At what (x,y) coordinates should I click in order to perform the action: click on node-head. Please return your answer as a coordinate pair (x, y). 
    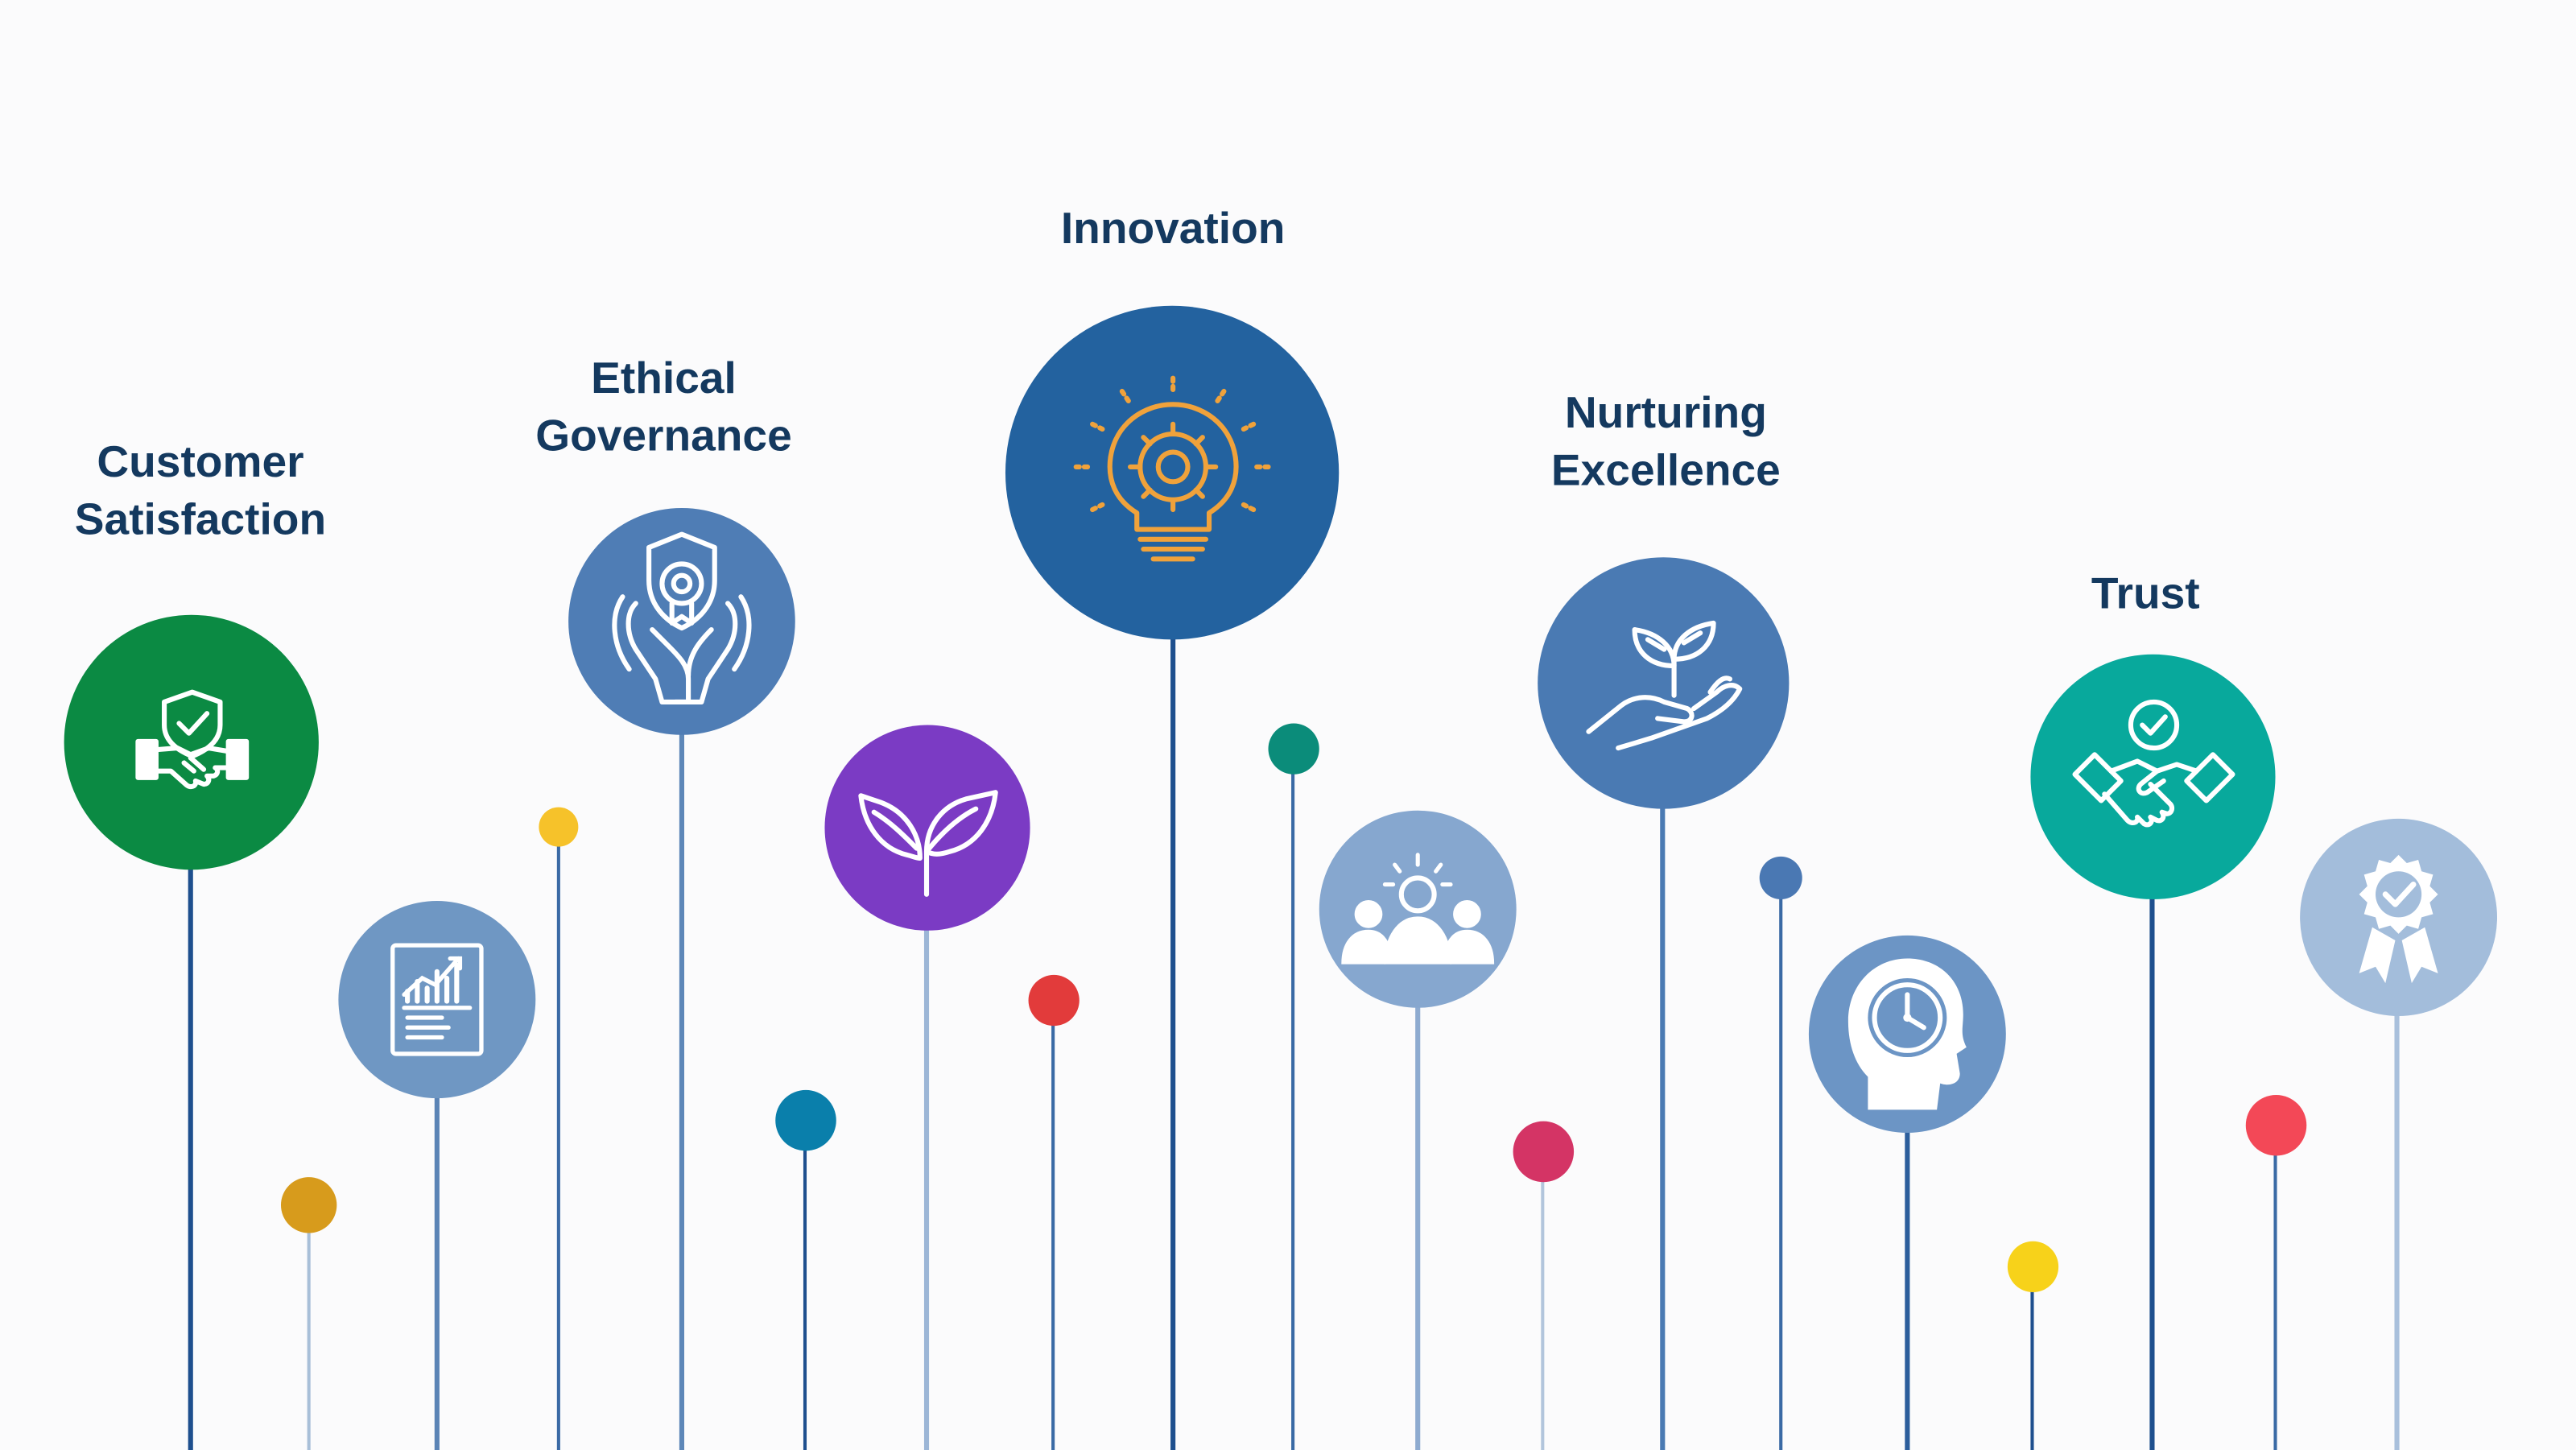
    Looking at the image, I should click on (1907, 1034).